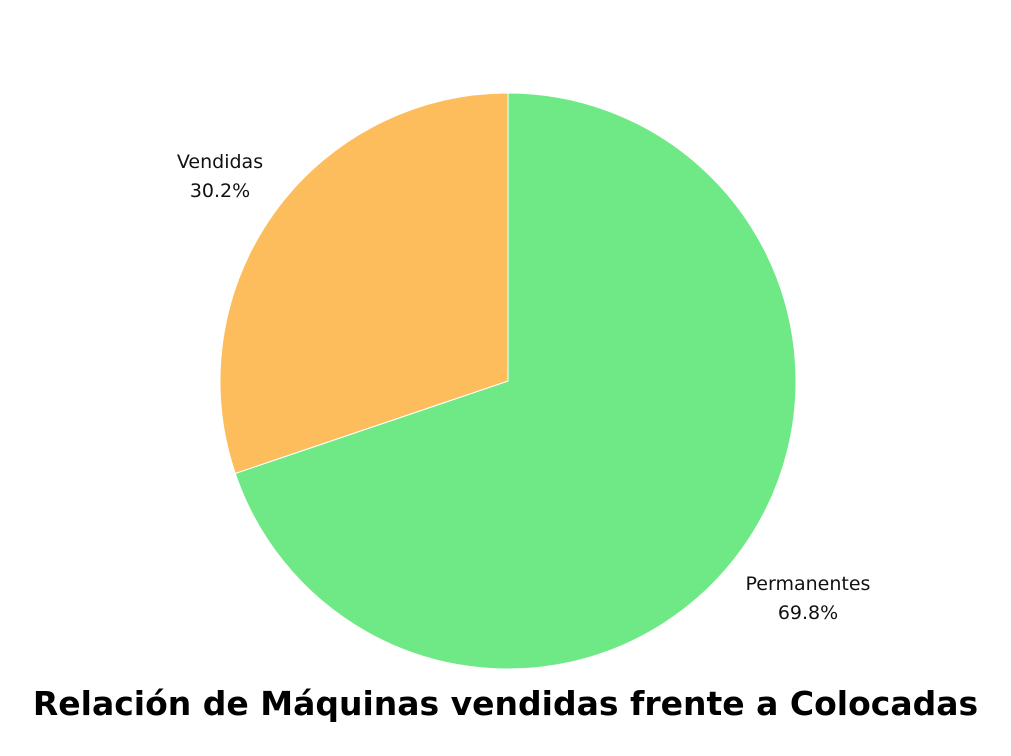  Describe the element at coordinates (808, 584) in the screenshot. I see `slice-label-permanentes: Permanentes` at that location.